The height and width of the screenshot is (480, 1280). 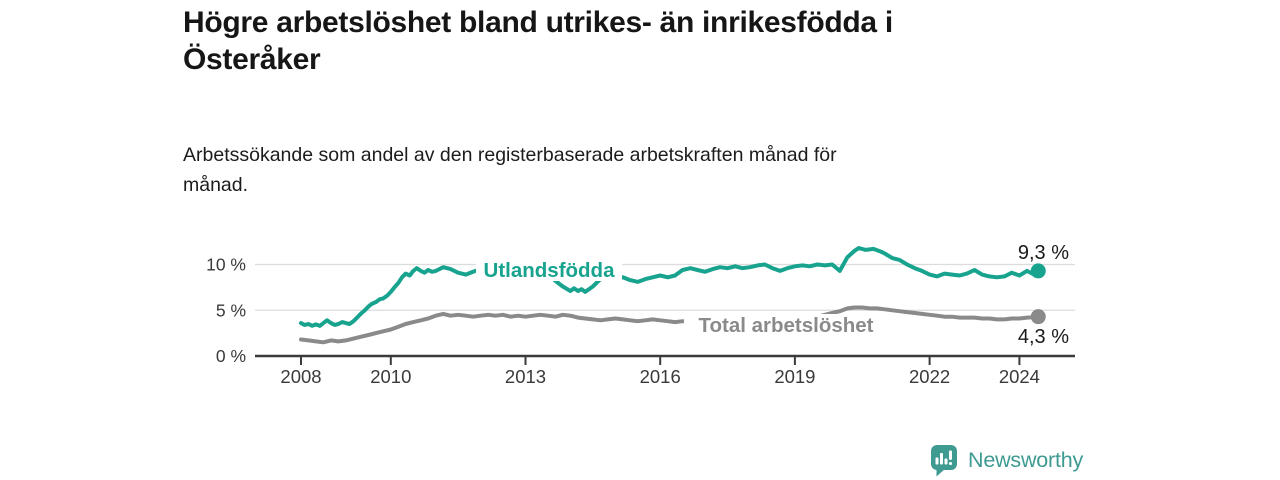 I want to click on x-tick-label: 2016, so click(x=660, y=376).